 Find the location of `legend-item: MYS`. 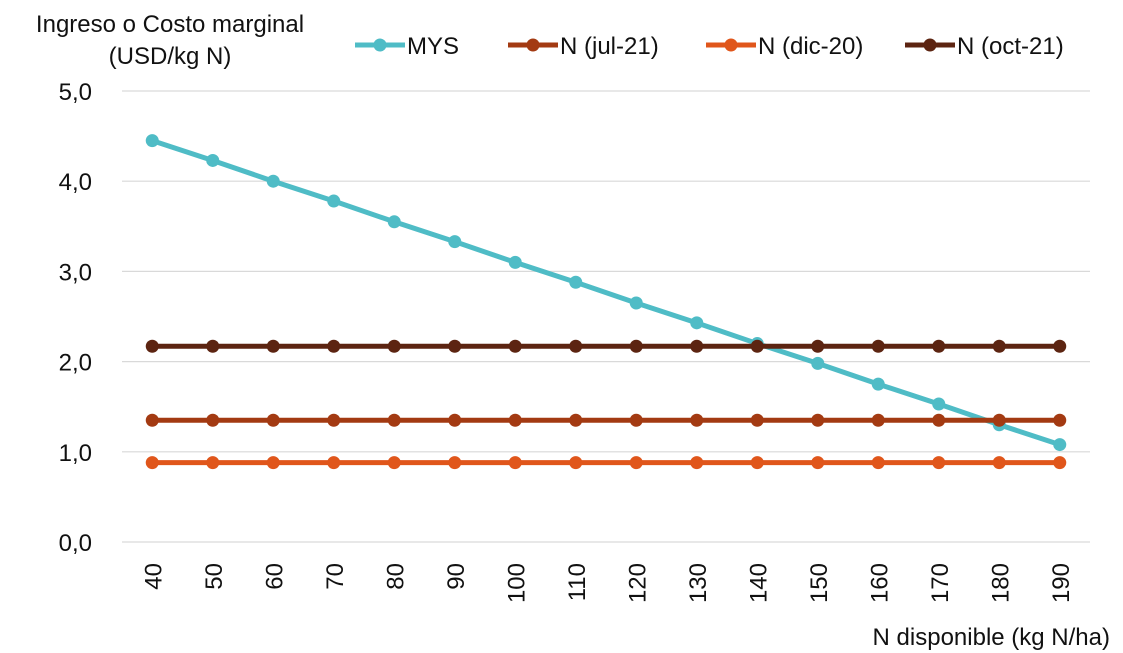

legend-item: MYS is located at coordinates (407, 46).